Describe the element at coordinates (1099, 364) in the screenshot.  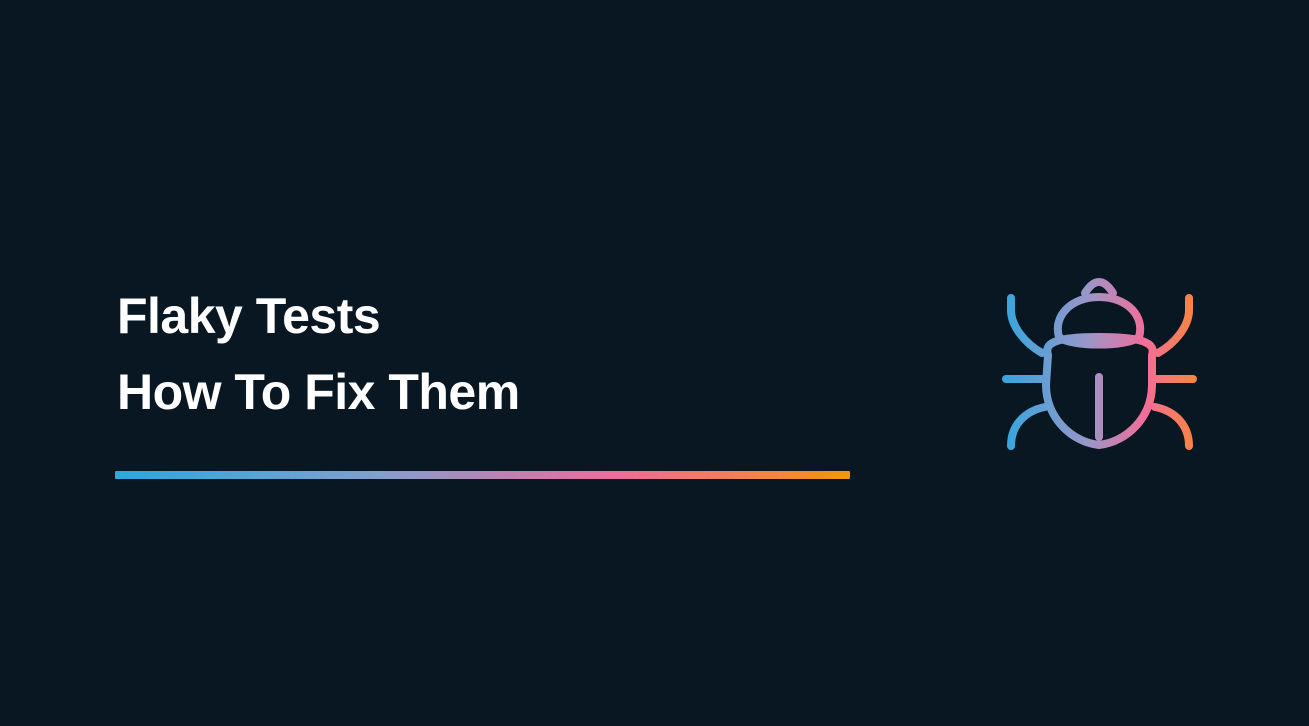
I see `bug-icon` at that location.